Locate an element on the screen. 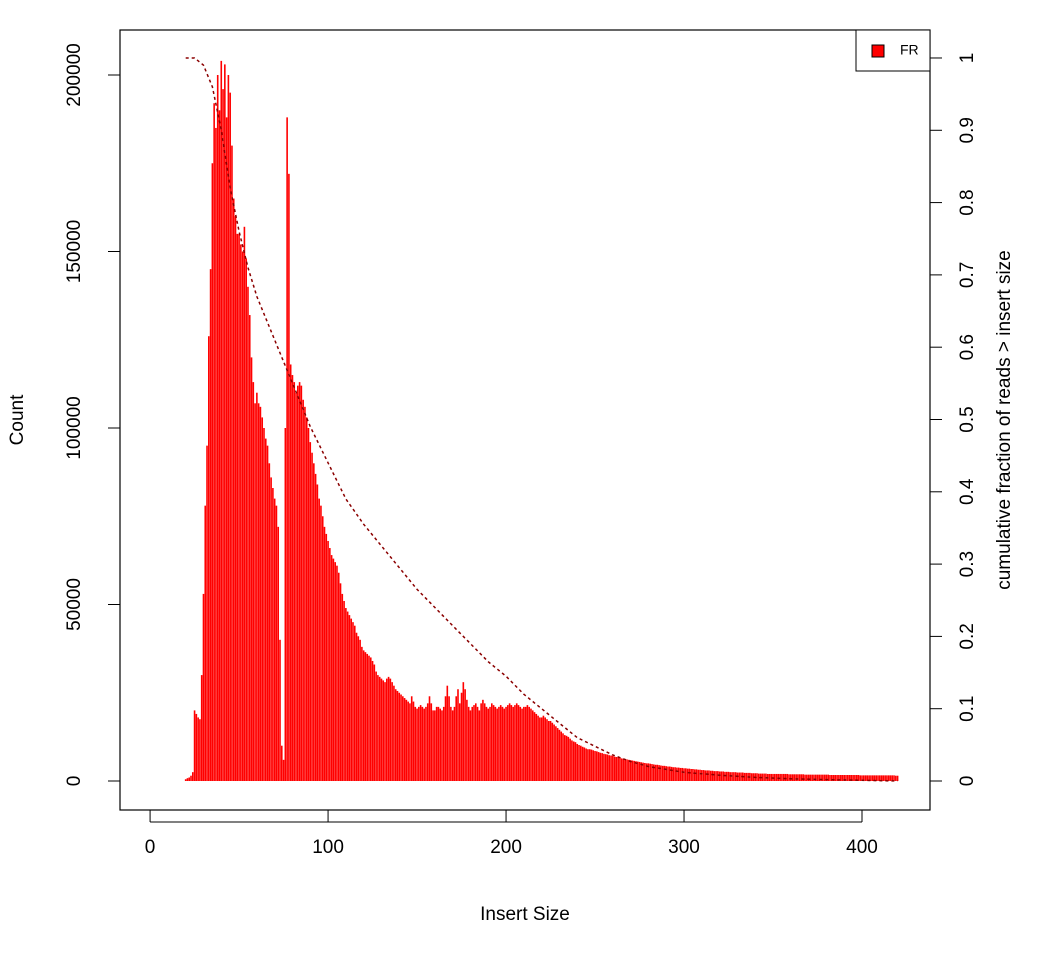 The height and width of the screenshot is (960, 1050). y-tick-label: 200000 is located at coordinates (74, 74).